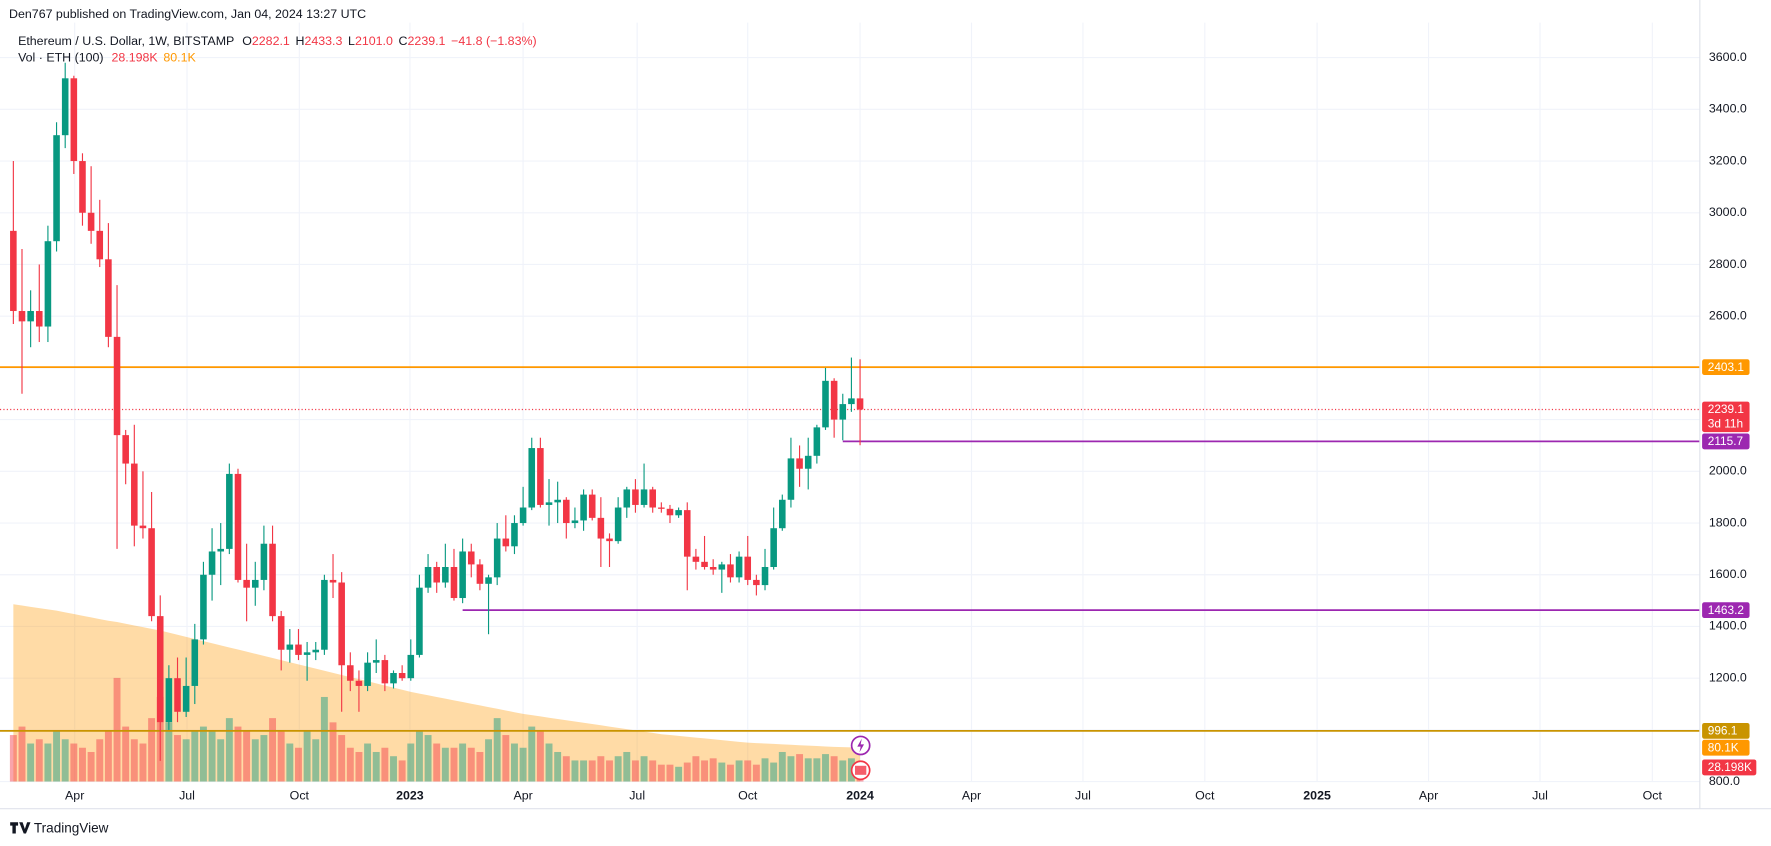  I want to click on level-label-box, so click(1726, 730).